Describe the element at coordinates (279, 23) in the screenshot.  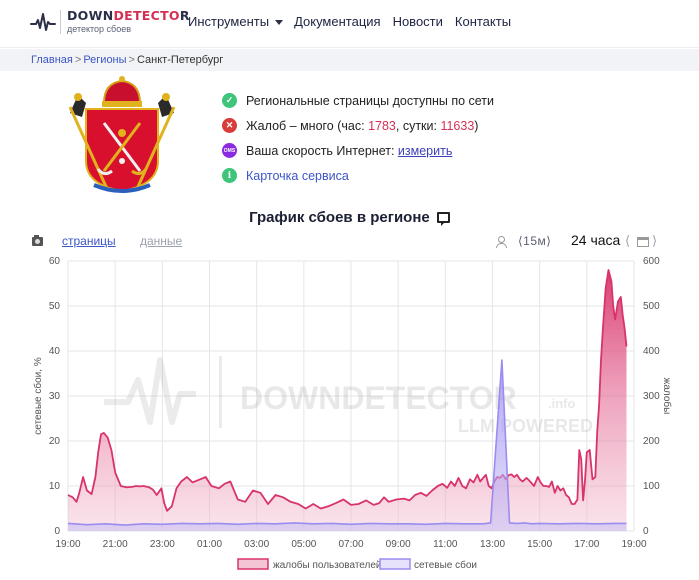
I see `chevron-down-icon` at that location.